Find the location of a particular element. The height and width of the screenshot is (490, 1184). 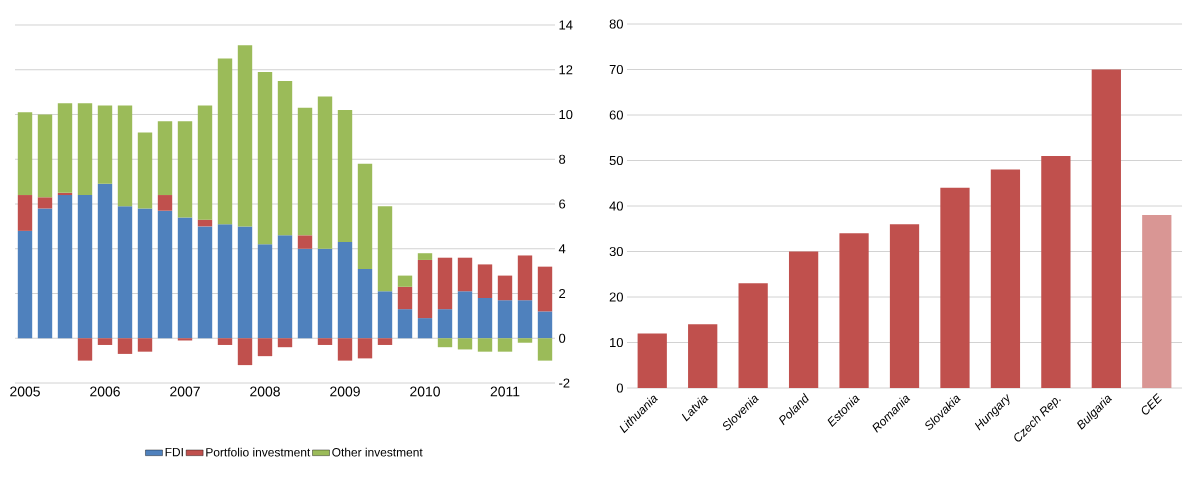

x-tick-label: 2009 is located at coordinates (345, 391).